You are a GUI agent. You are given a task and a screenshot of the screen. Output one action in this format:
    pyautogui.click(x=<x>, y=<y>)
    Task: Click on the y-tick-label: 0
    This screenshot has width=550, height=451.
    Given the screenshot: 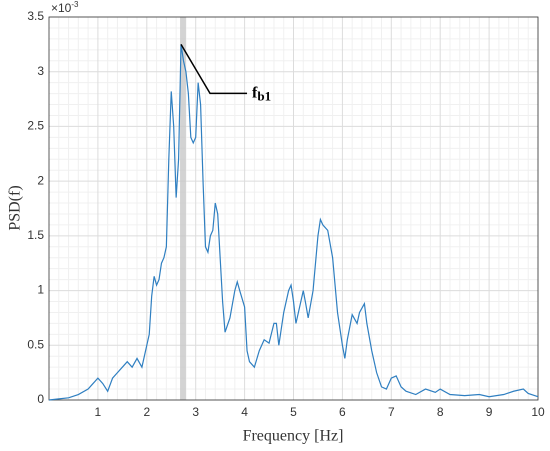 What is the action you would take?
    pyautogui.click(x=40, y=399)
    